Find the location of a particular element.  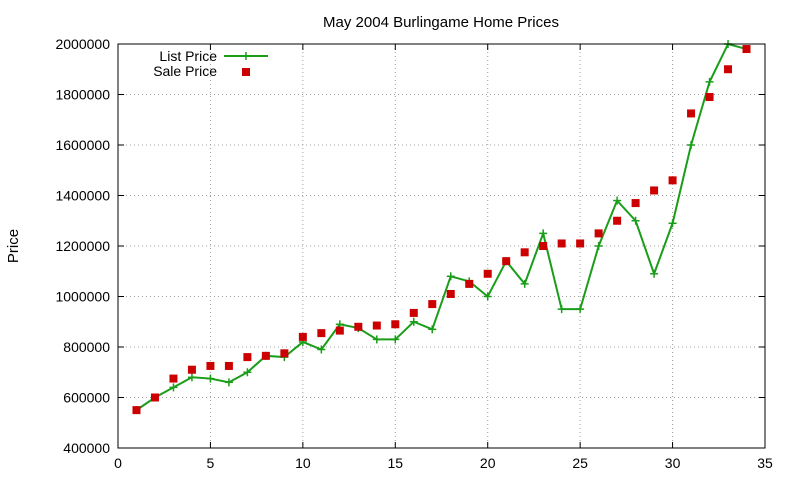

x-tick-label: 25 is located at coordinates (580, 463).